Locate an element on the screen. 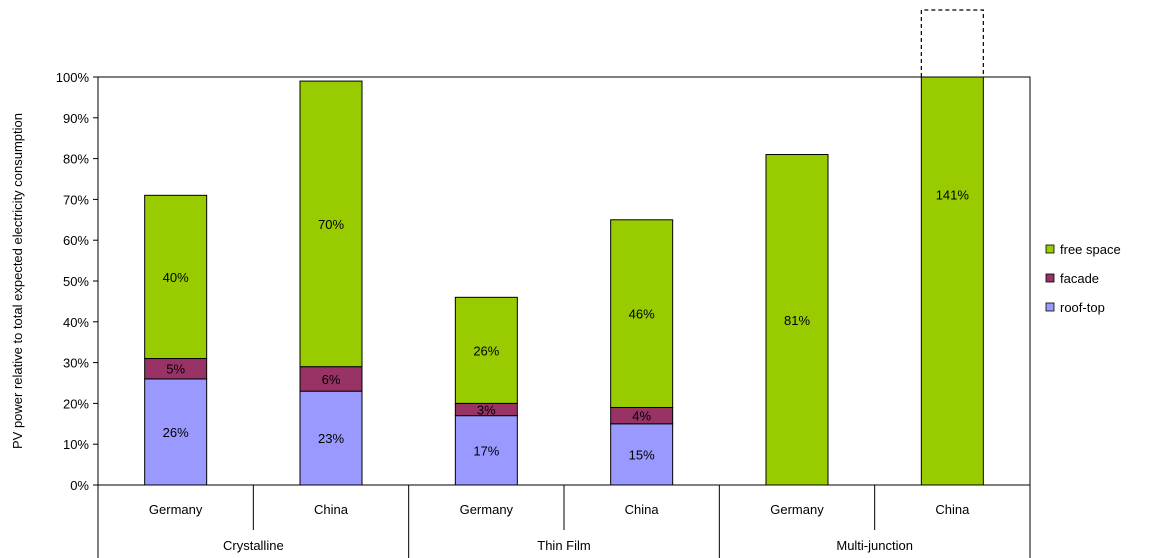 This screenshot has width=1151, height=558. group-label: Crystalline is located at coordinates (253, 545).